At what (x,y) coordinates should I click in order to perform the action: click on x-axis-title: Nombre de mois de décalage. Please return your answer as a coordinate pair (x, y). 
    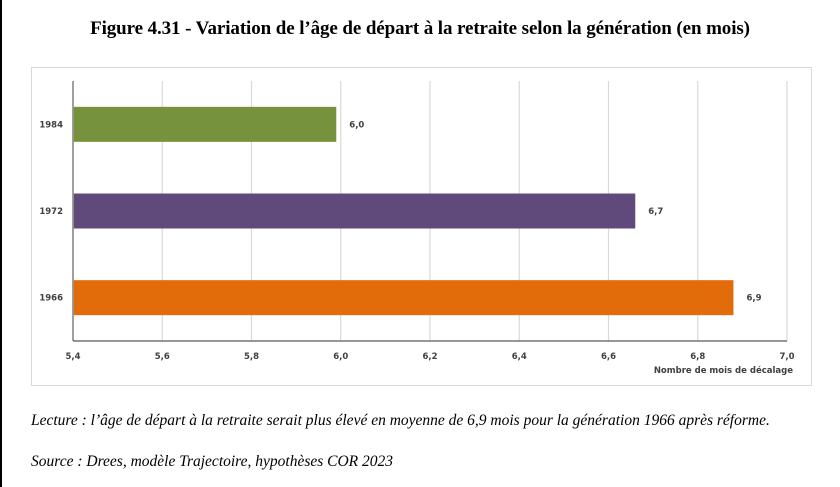
    Looking at the image, I should click on (723, 370).